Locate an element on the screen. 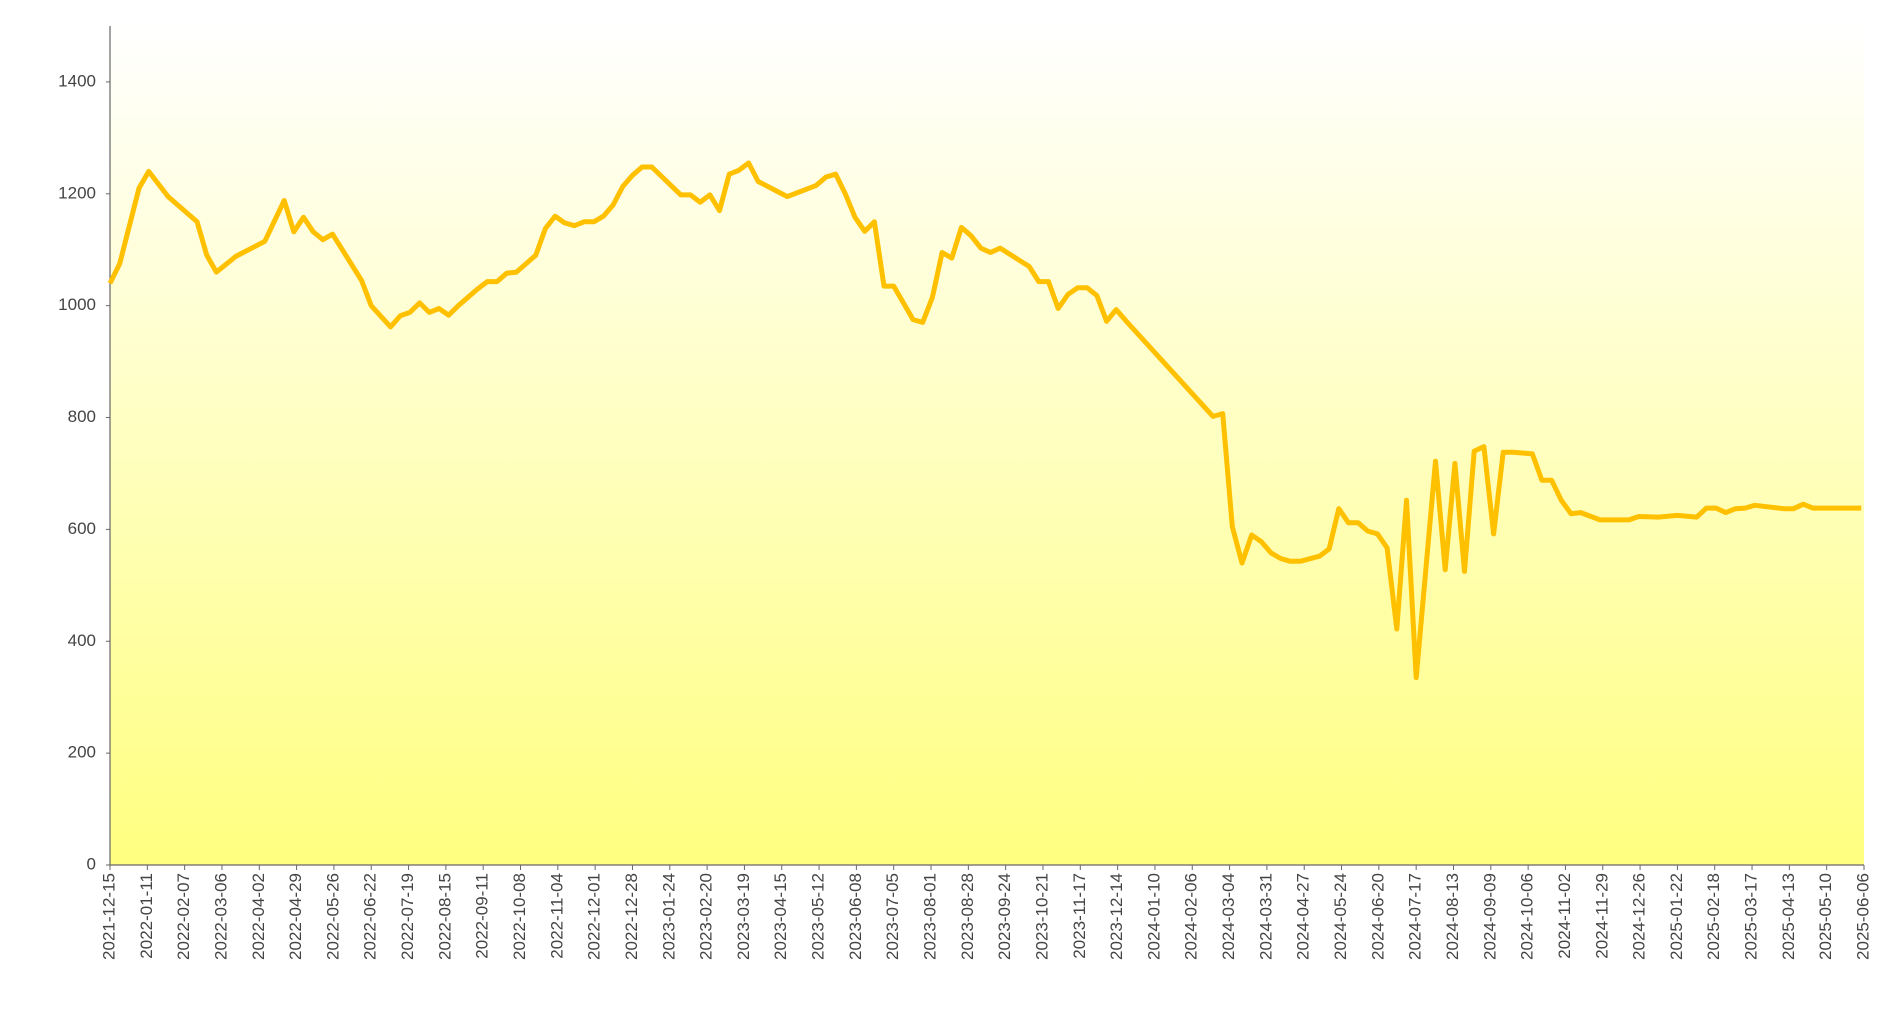  x-tick-label: 2024-12-26 is located at coordinates (1639, 916).